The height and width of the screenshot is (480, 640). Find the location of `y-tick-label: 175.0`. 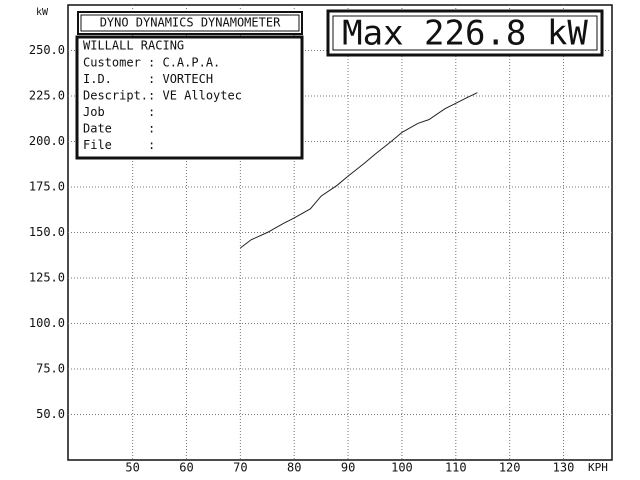

y-tick-label: 175.0 is located at coordinates (47, 187).